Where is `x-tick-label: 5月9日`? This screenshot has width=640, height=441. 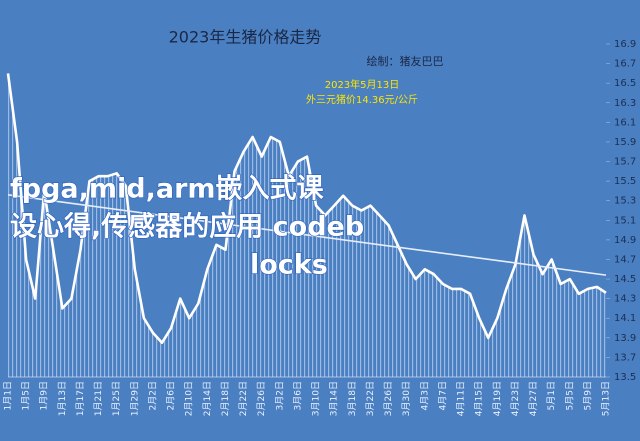 x-tick-label: 5月9日 is located at coordinates (587, 395).